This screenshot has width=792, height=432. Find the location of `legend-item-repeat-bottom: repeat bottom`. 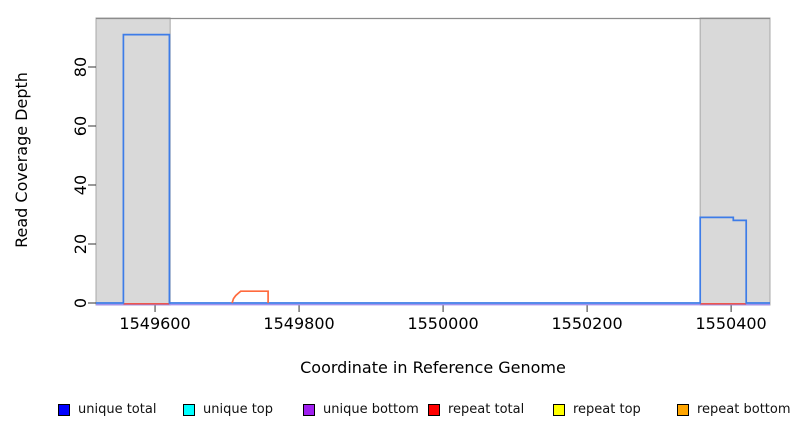

legend-item-repeat-bottom: repeat bottom is located at coordinates (734, 409).